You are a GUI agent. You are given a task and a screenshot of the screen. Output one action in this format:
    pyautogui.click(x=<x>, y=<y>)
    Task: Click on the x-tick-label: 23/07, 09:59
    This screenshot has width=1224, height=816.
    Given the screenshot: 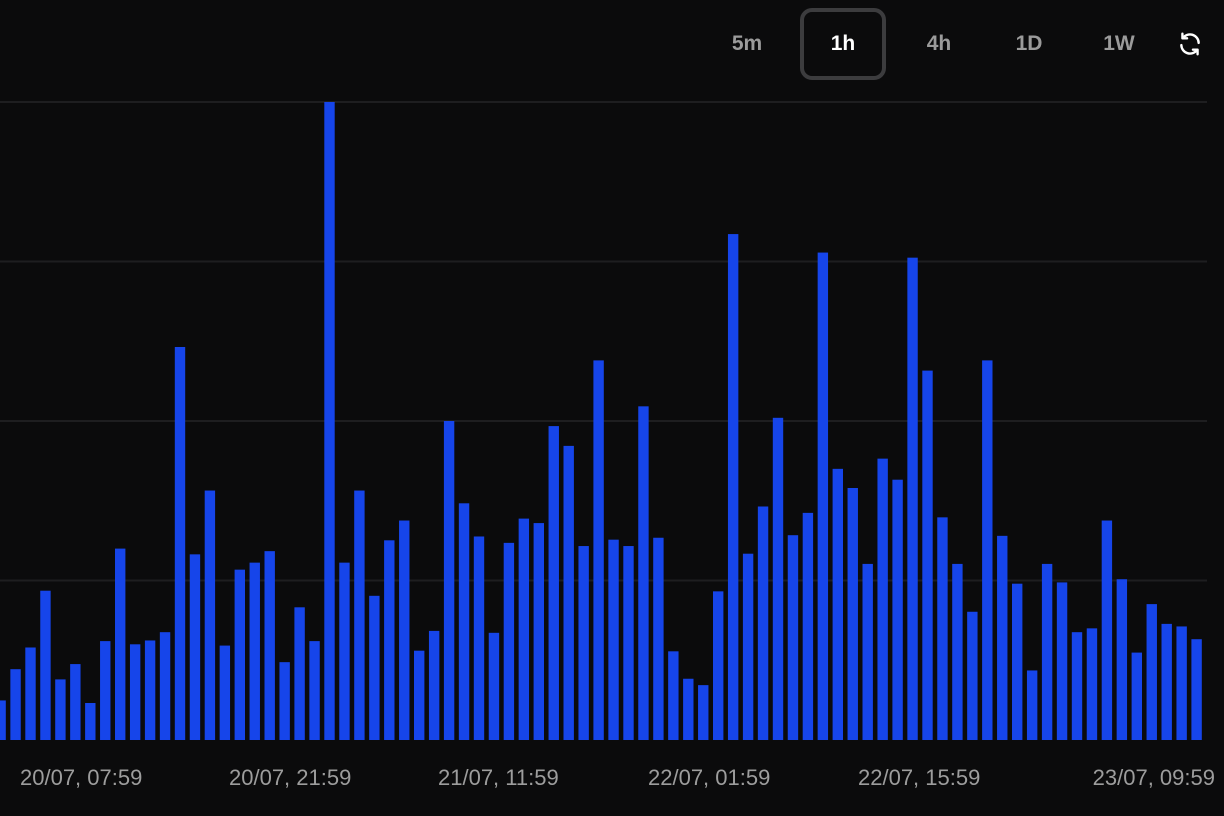 What is the action you would take?
    pyautogui.click(x=1154, y=777)
    